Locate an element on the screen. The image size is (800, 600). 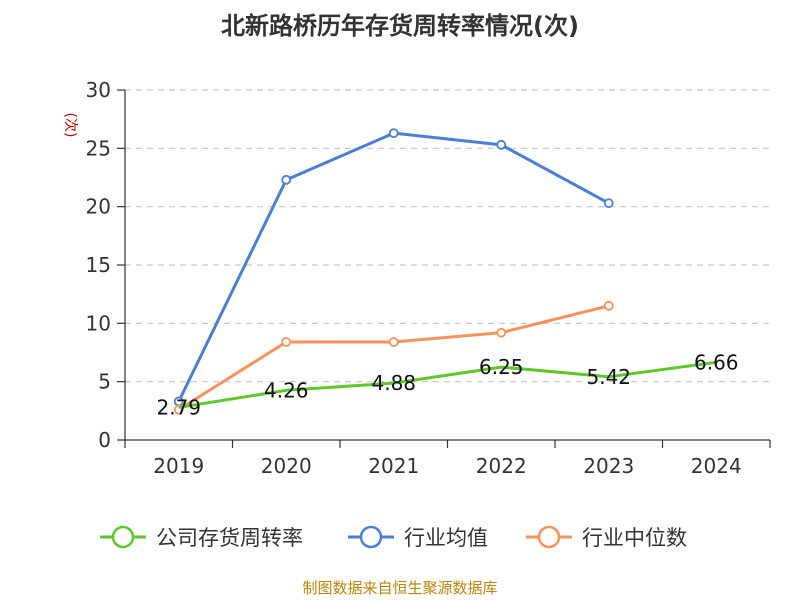
data-label: 2.79 is located at coordinates (178, 407).